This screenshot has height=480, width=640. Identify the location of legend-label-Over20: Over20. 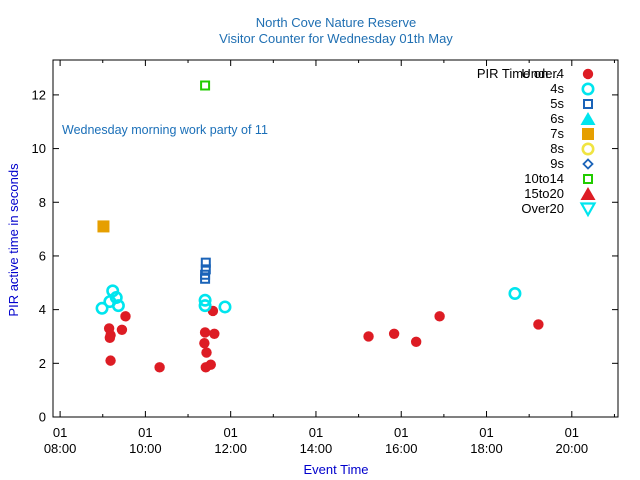
(542, 208).